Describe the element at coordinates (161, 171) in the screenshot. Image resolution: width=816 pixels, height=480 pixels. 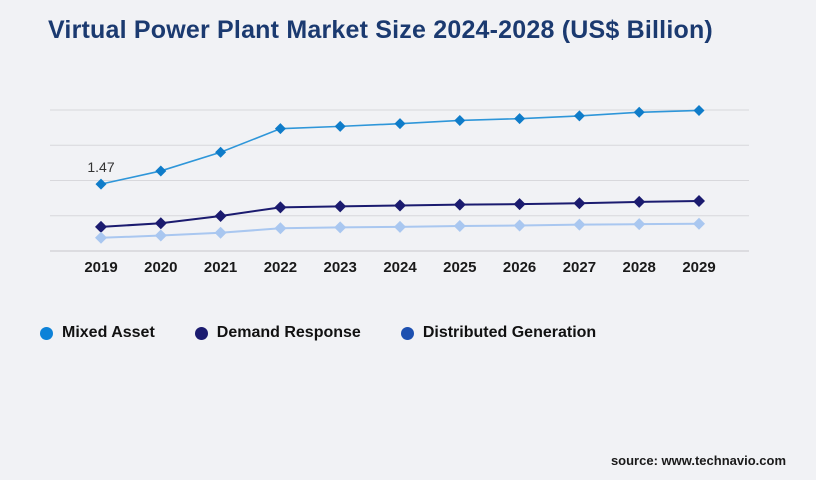
I see `data-point-mixed-asset-2020` at that location.